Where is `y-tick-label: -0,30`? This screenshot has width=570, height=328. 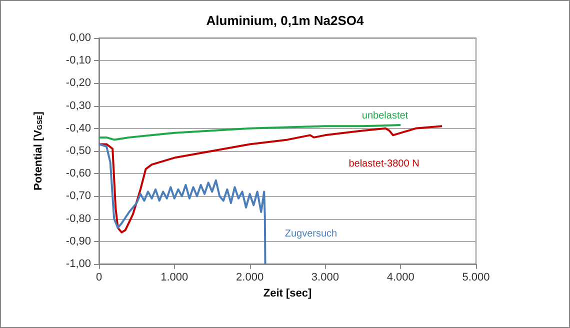 y-tick-label: -0,30 is located at coordinates (78, 106).